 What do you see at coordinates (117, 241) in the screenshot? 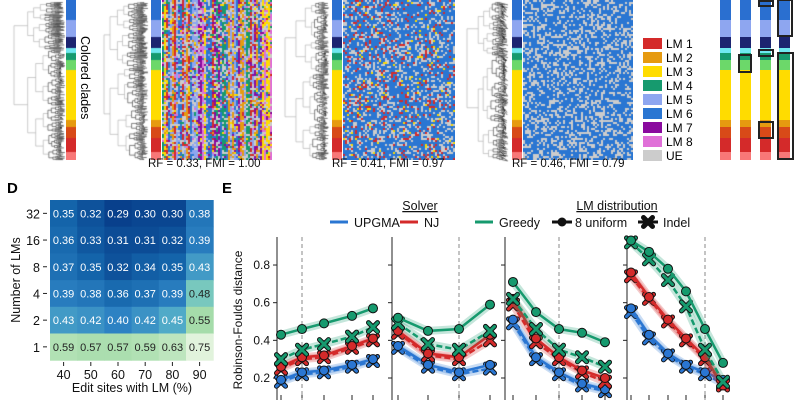
I see `cell-value: 0.31` at bounding box center [117, 241].